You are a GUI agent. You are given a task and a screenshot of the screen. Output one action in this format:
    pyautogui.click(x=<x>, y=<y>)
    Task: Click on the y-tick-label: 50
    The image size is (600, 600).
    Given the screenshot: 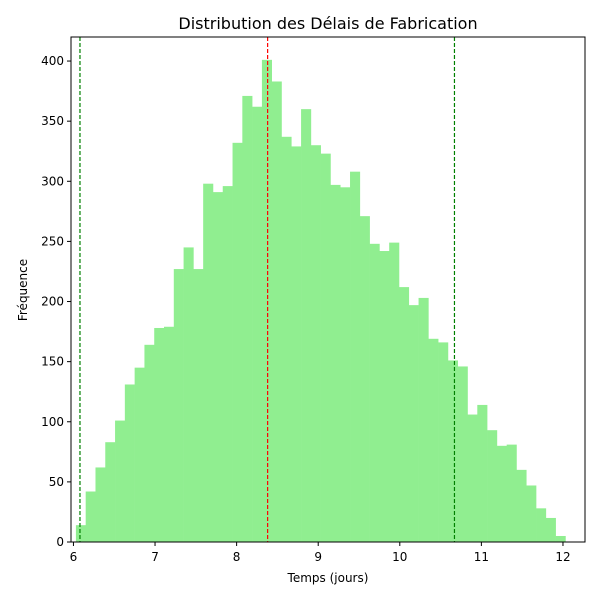 What is the action you would take?
    pyautogui.click(x=56, y=482)
    